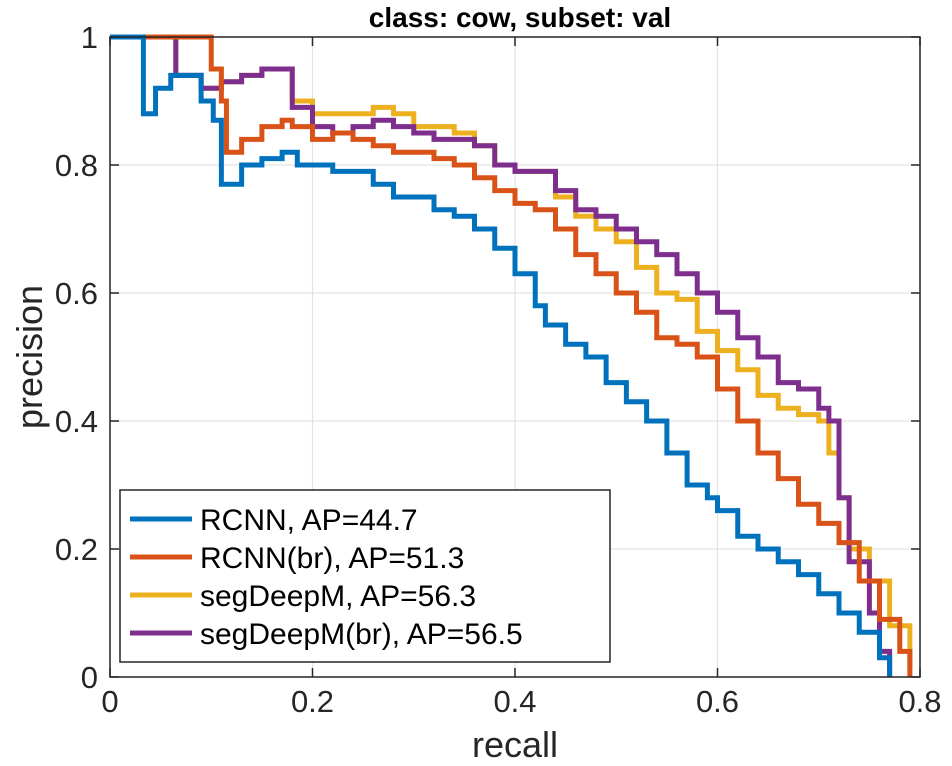  Describe the element at coordinates (109, 701) in the screenshot. I see `x-tick-label: 0` at that location.